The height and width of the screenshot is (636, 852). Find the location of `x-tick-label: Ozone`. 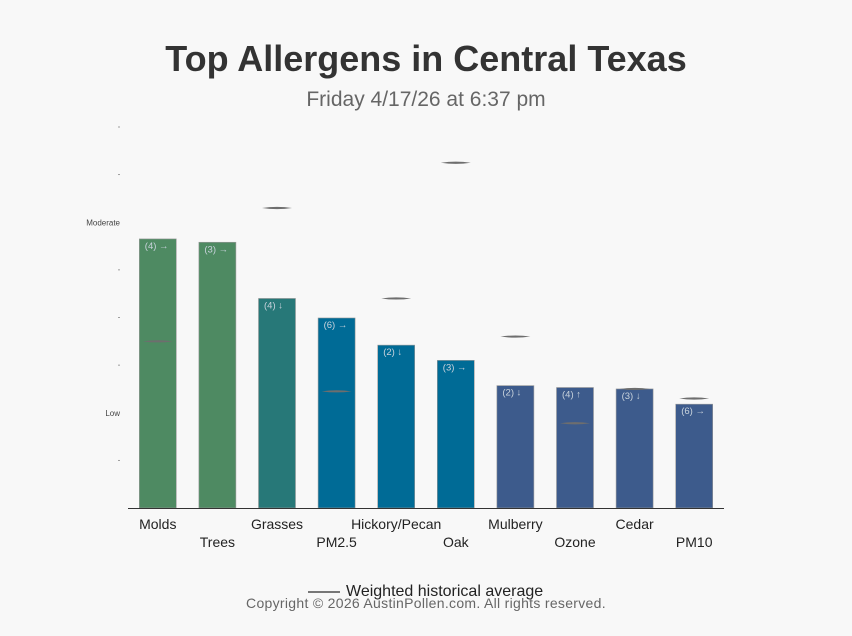

x-tick-label: Ozone is located at coordinates (574, 542).